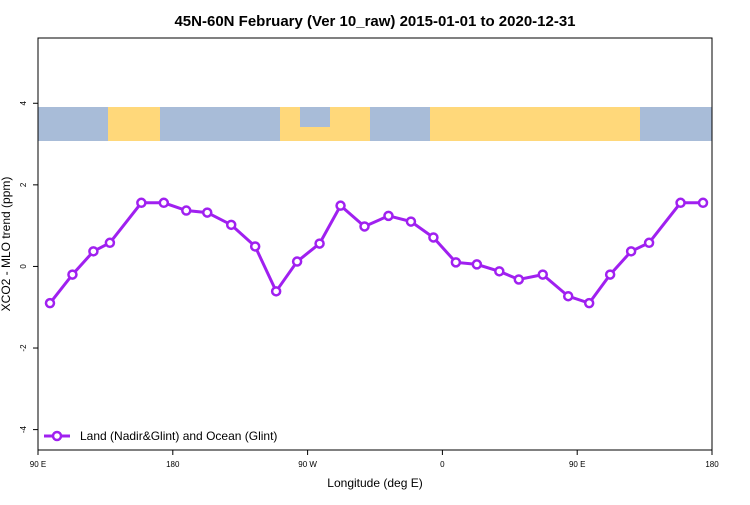 The width and height of the screenshot is (750, 505). I want to click on map-band, so click(375, 124).